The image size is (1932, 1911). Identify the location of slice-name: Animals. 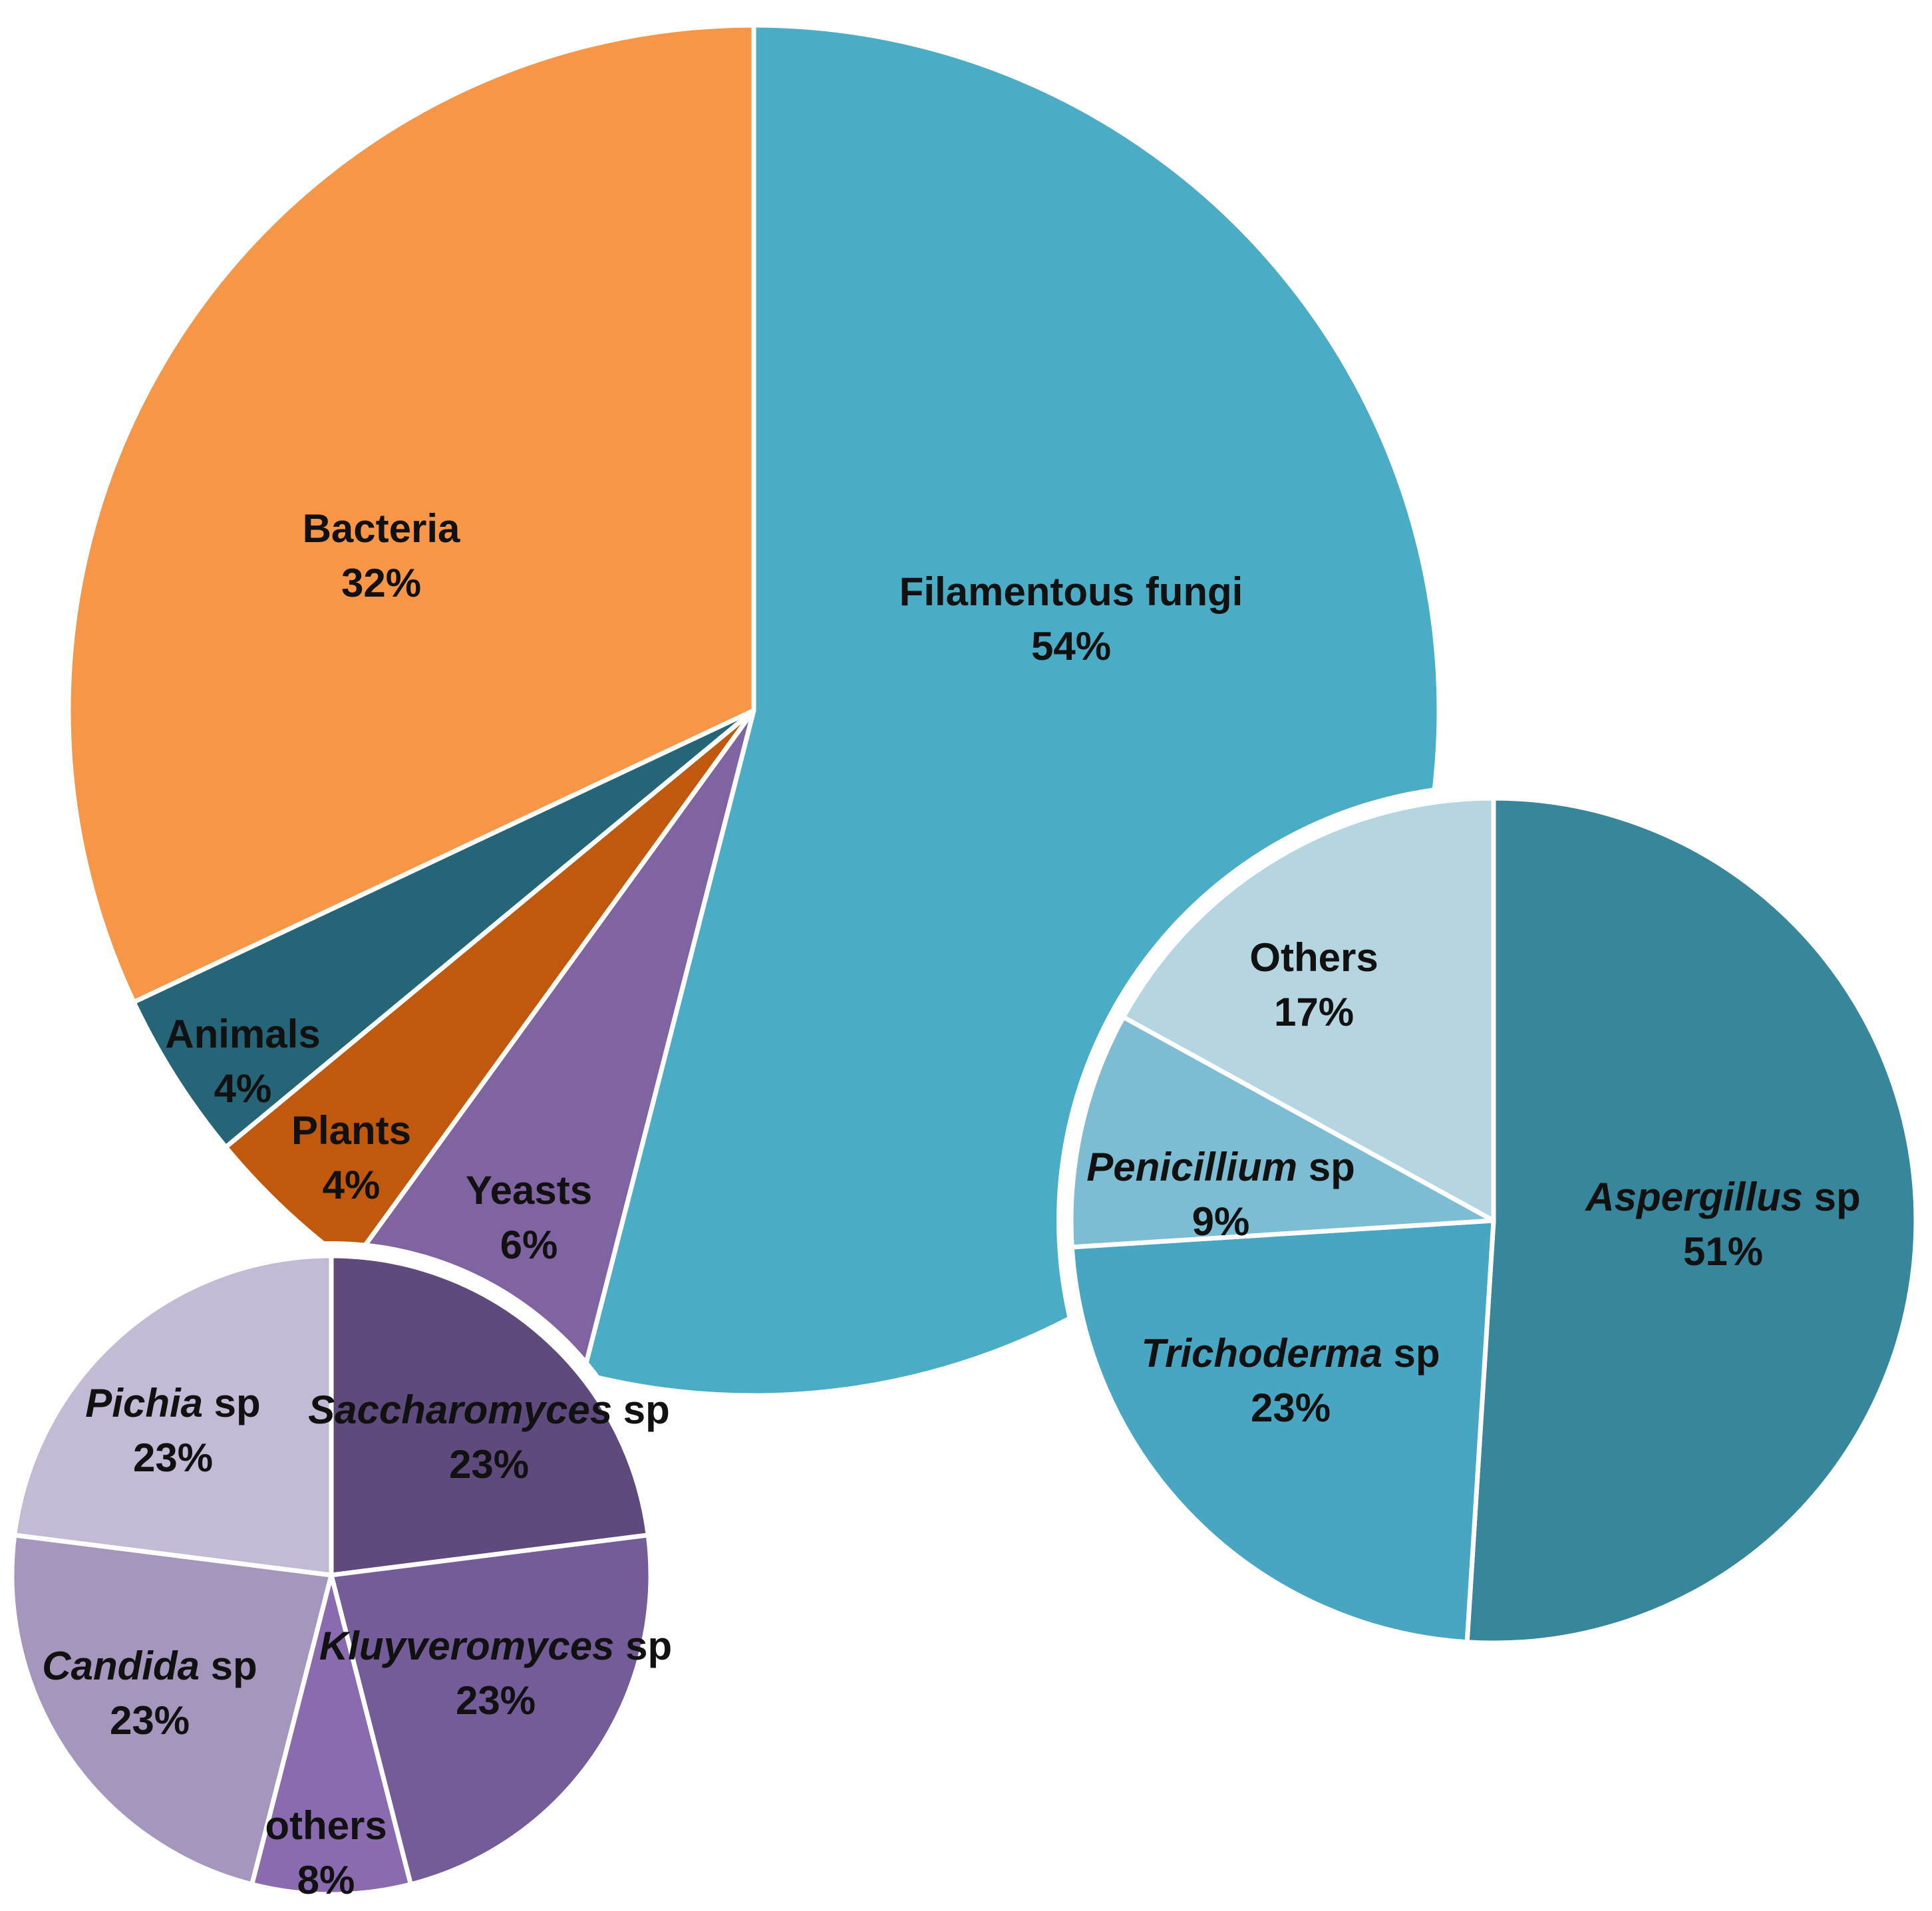
(242, 1034).